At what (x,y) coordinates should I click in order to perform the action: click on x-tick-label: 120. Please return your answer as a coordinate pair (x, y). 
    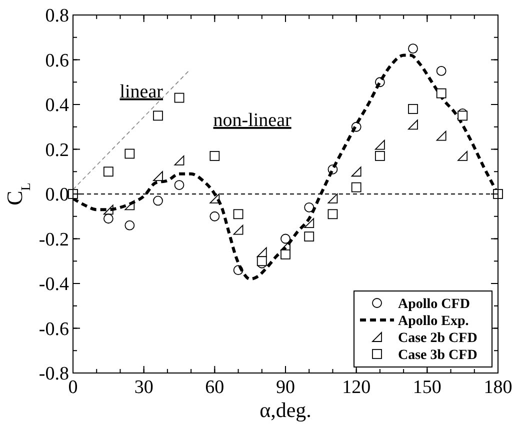
    Looking at the image, I should click on (356, 387).